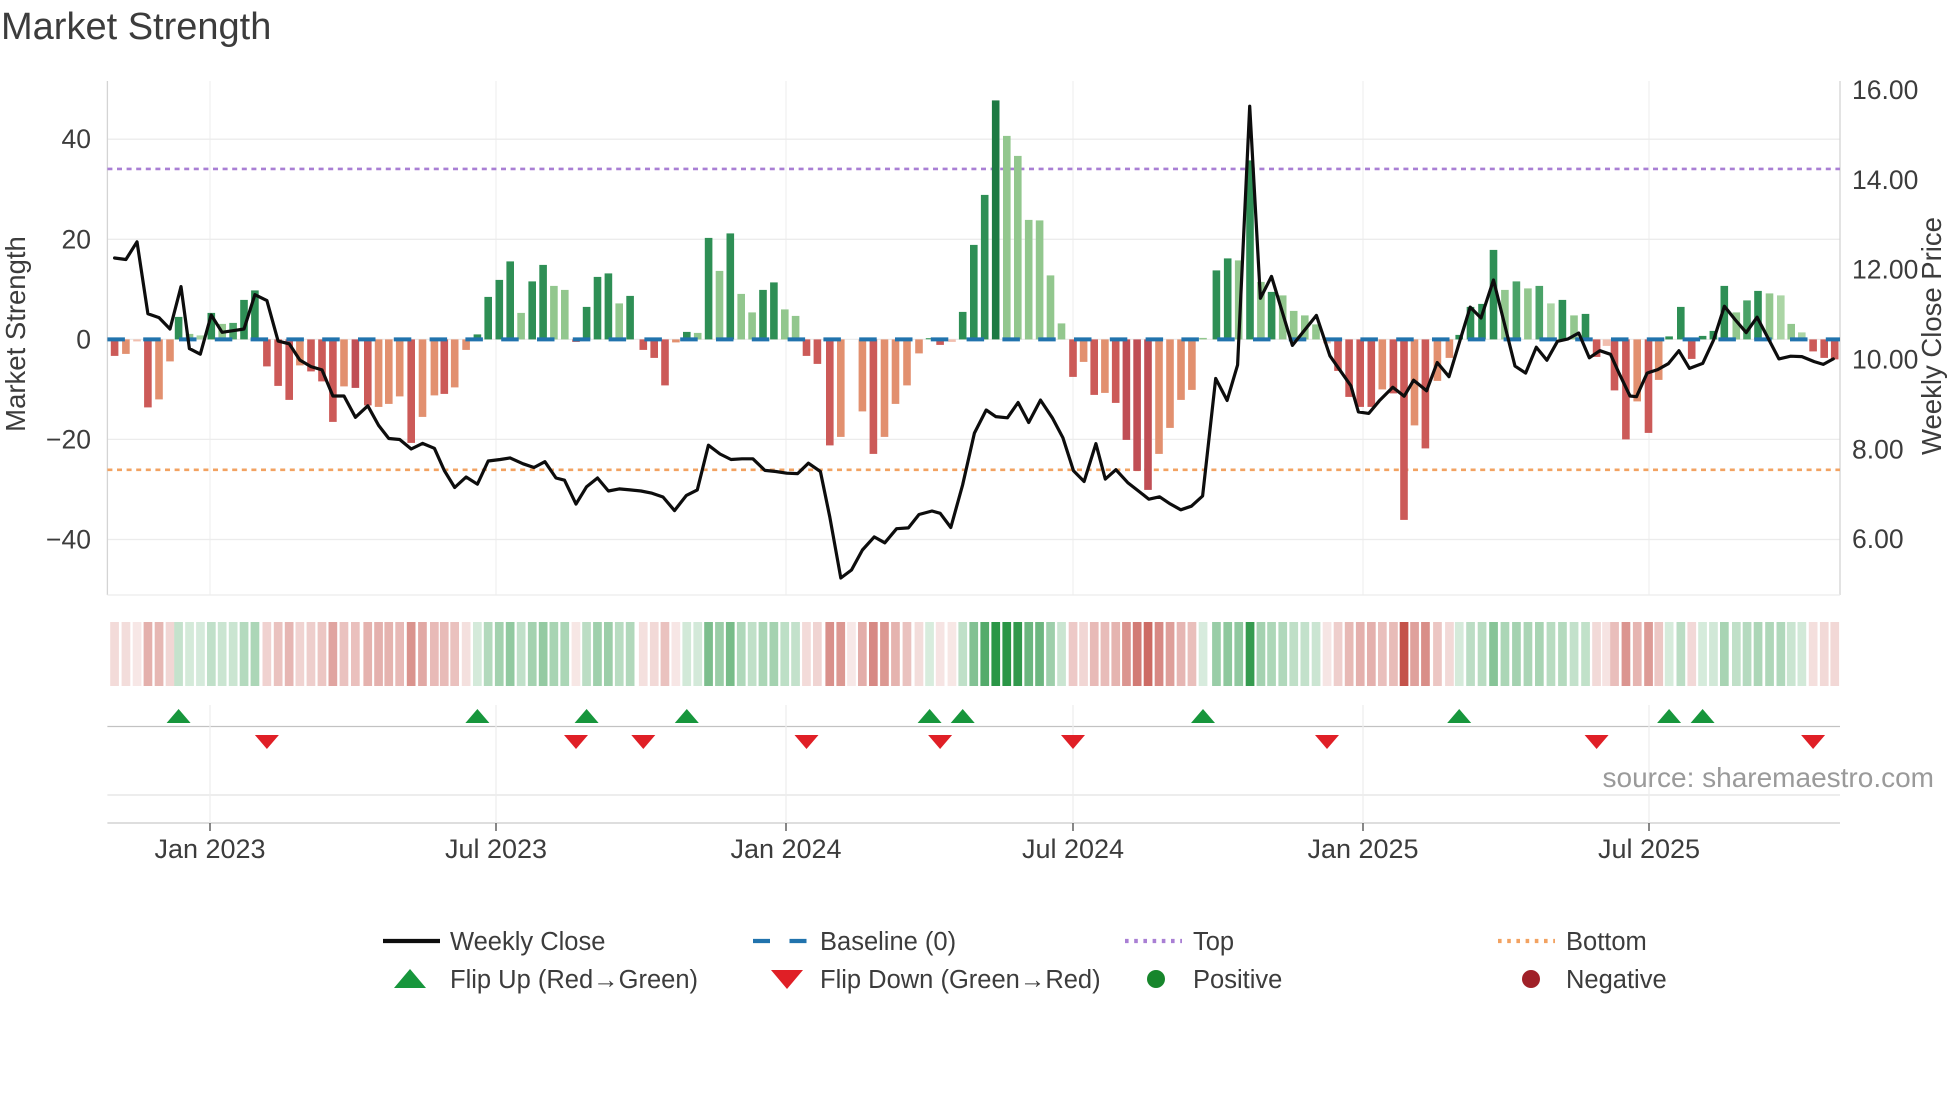  What do you see at coordinates (1237, 980) in the screenshot?
I see `svg-text: Positive` at bounding box center [1237, 980].